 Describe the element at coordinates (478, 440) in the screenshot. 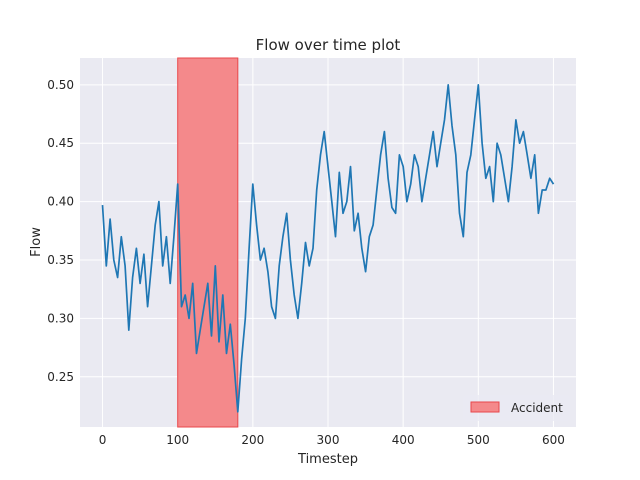

I see `x-tick-label: 500` at that location.